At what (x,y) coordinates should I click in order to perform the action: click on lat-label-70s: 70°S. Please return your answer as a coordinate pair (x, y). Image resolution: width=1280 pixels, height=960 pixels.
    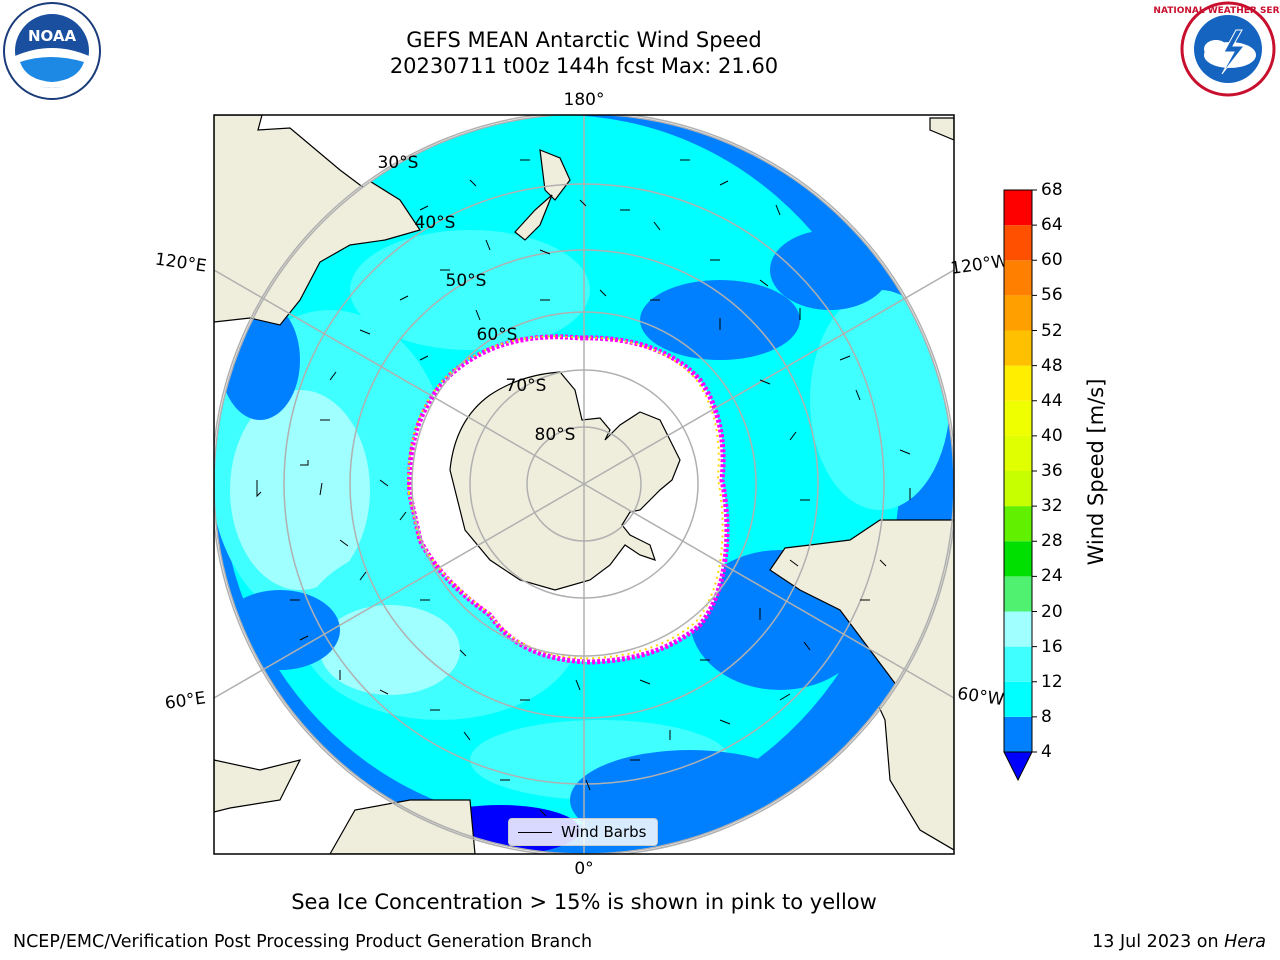
    Looking at the image, I should click on (526, 386).